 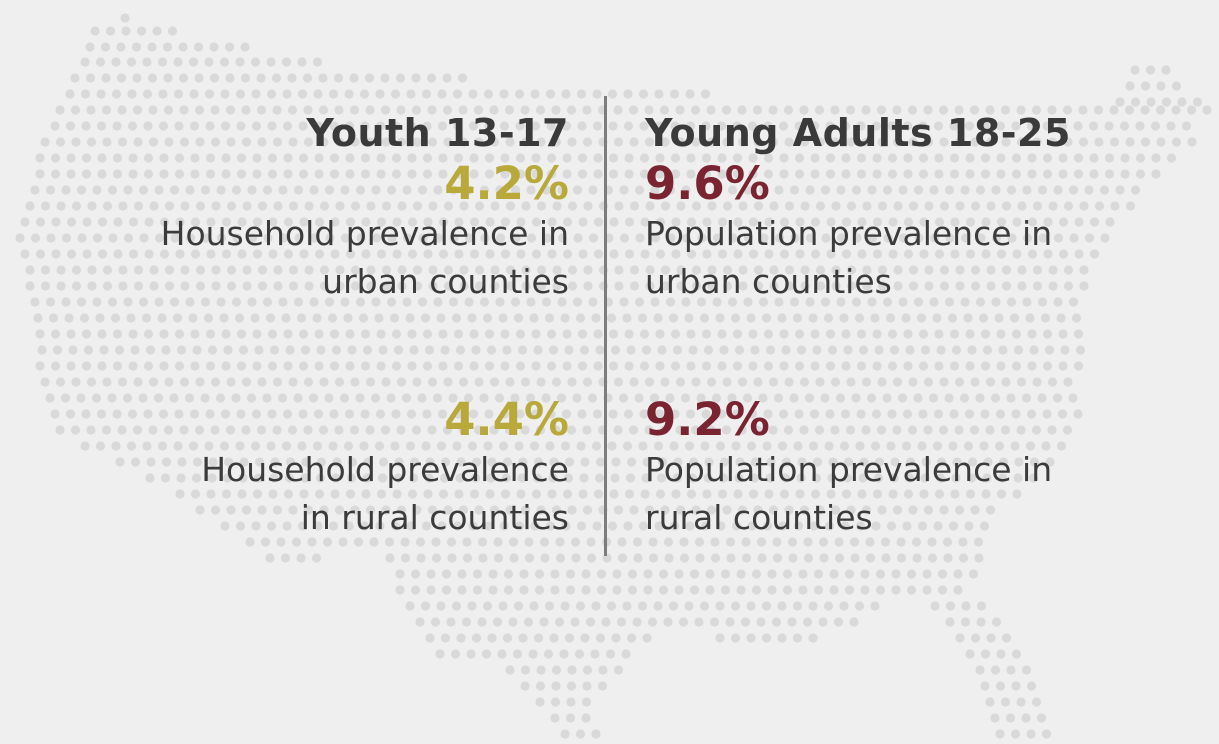 I want to click on youth-rural-value: 4.4%, so click(x=506, y=419).